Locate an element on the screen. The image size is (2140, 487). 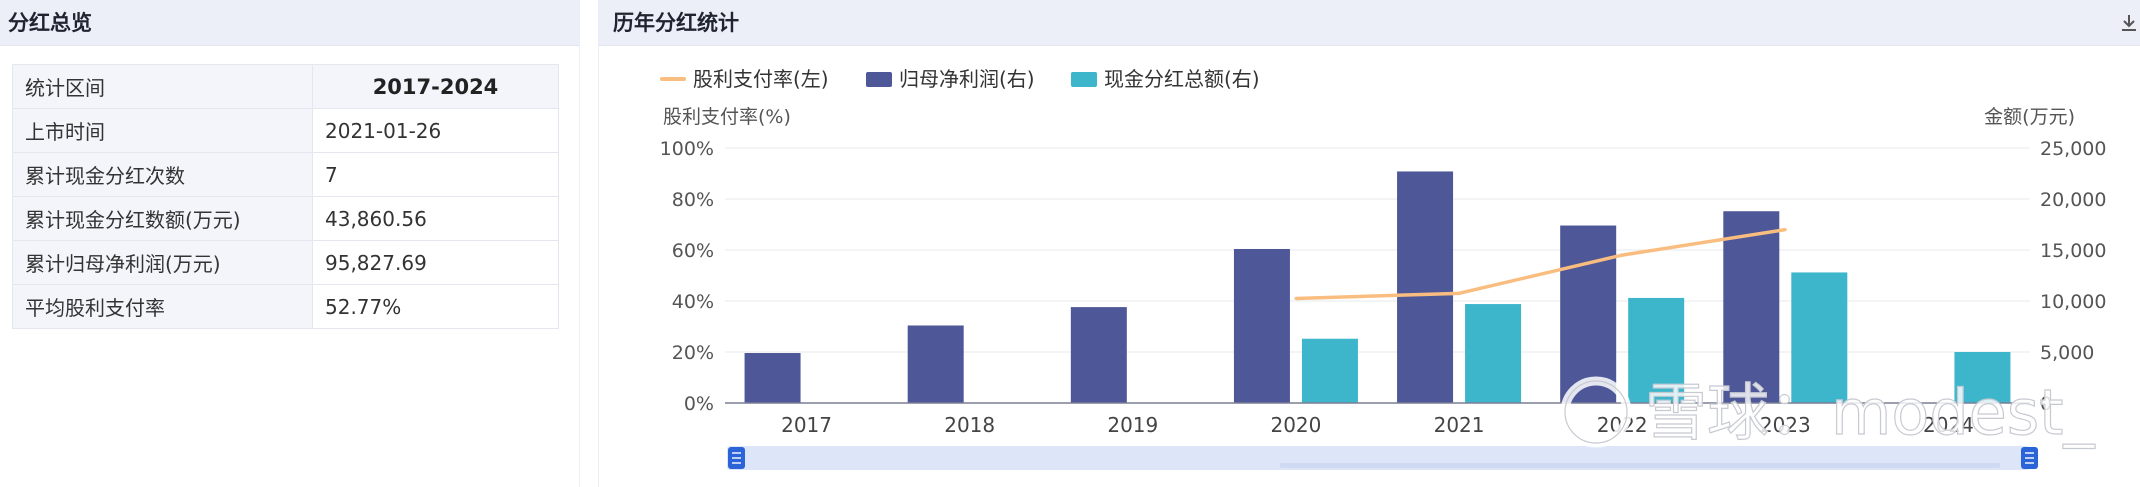
legend-label: 归母净利润(右) is located at coordinates (967, 79).